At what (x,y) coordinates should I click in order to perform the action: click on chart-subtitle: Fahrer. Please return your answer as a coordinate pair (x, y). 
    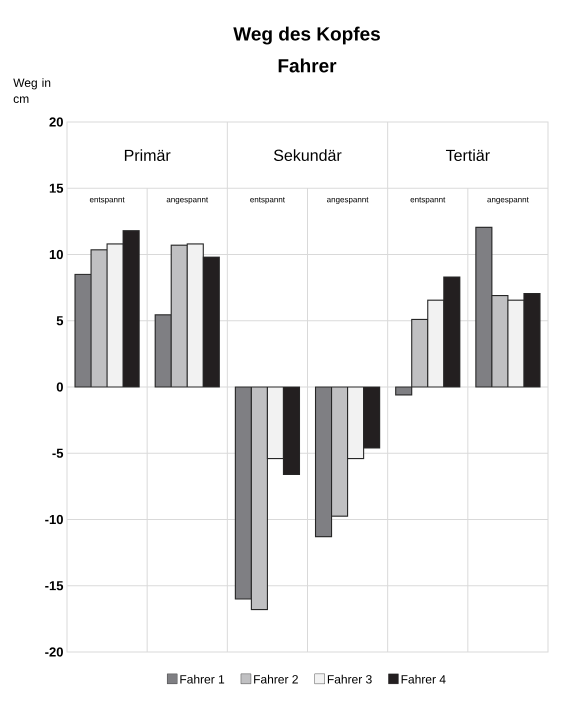
    Looking at the image, I should click on (307, 65).